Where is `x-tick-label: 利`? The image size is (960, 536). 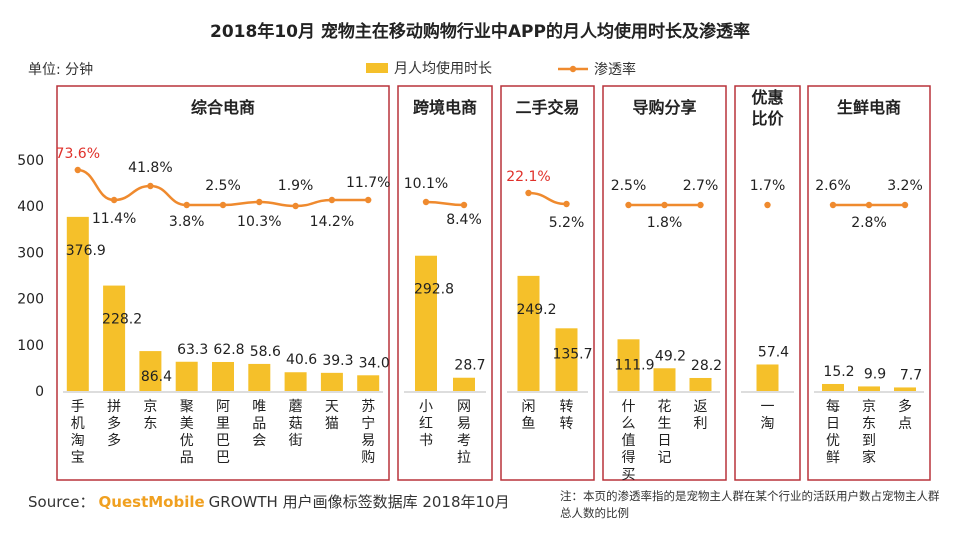 x-tick-label: 利 is located at coordinates (701, 424).